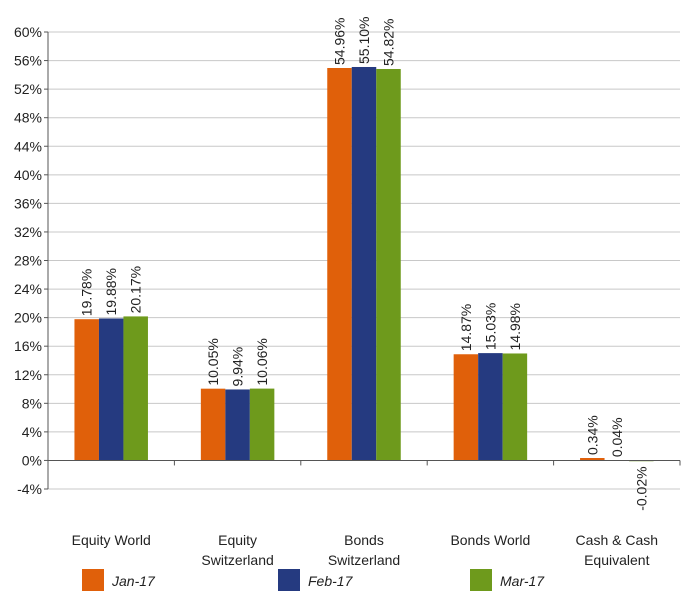 This screenshot has width=685, height=592. What do you see at coordinates (490, 540) in the screenshot?
I see `category-label: Bonds World` at bounding box center [490, 540].